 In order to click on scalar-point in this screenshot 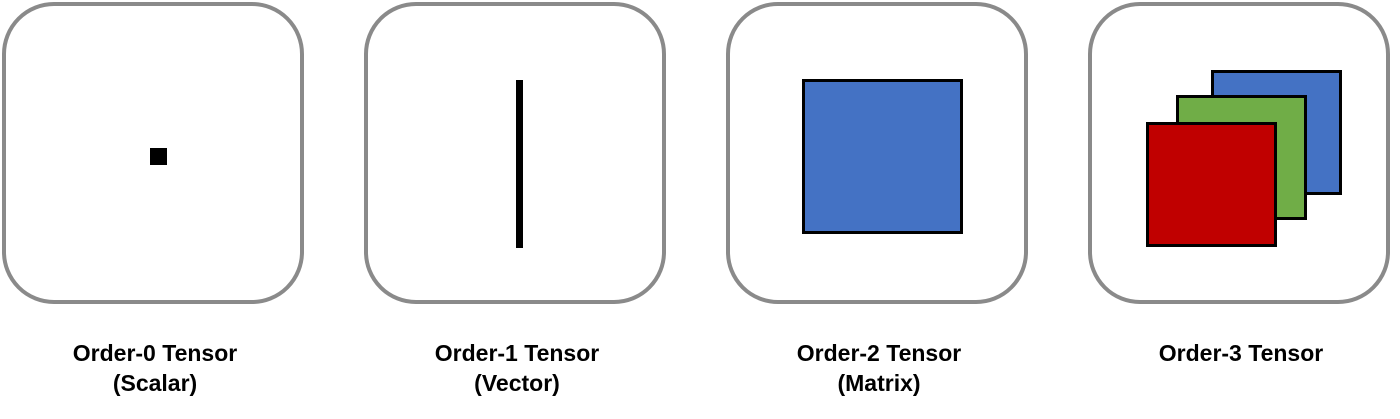, I will do `click(158, 156)`.